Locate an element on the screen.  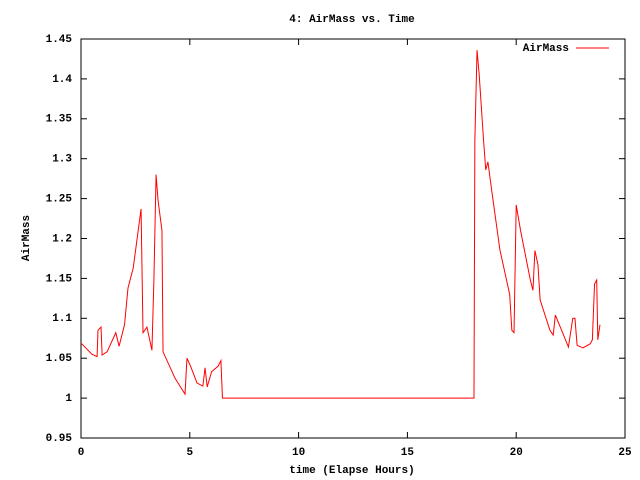
x-axis-label: time (Elapse Hours) is located at coordinates (351, 471).